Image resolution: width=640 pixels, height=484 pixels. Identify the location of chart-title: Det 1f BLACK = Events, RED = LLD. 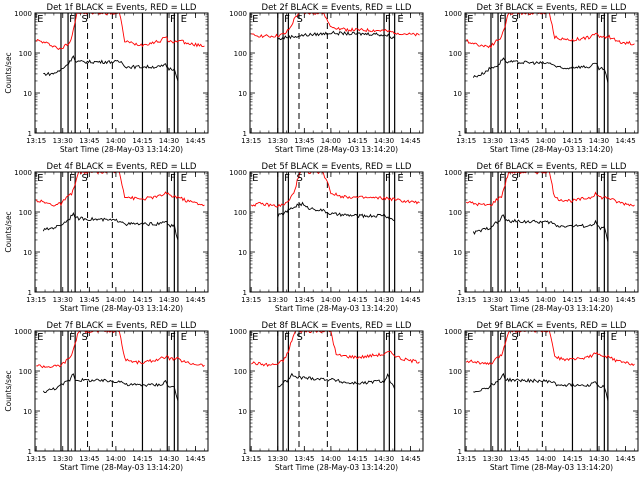
(122, 8).